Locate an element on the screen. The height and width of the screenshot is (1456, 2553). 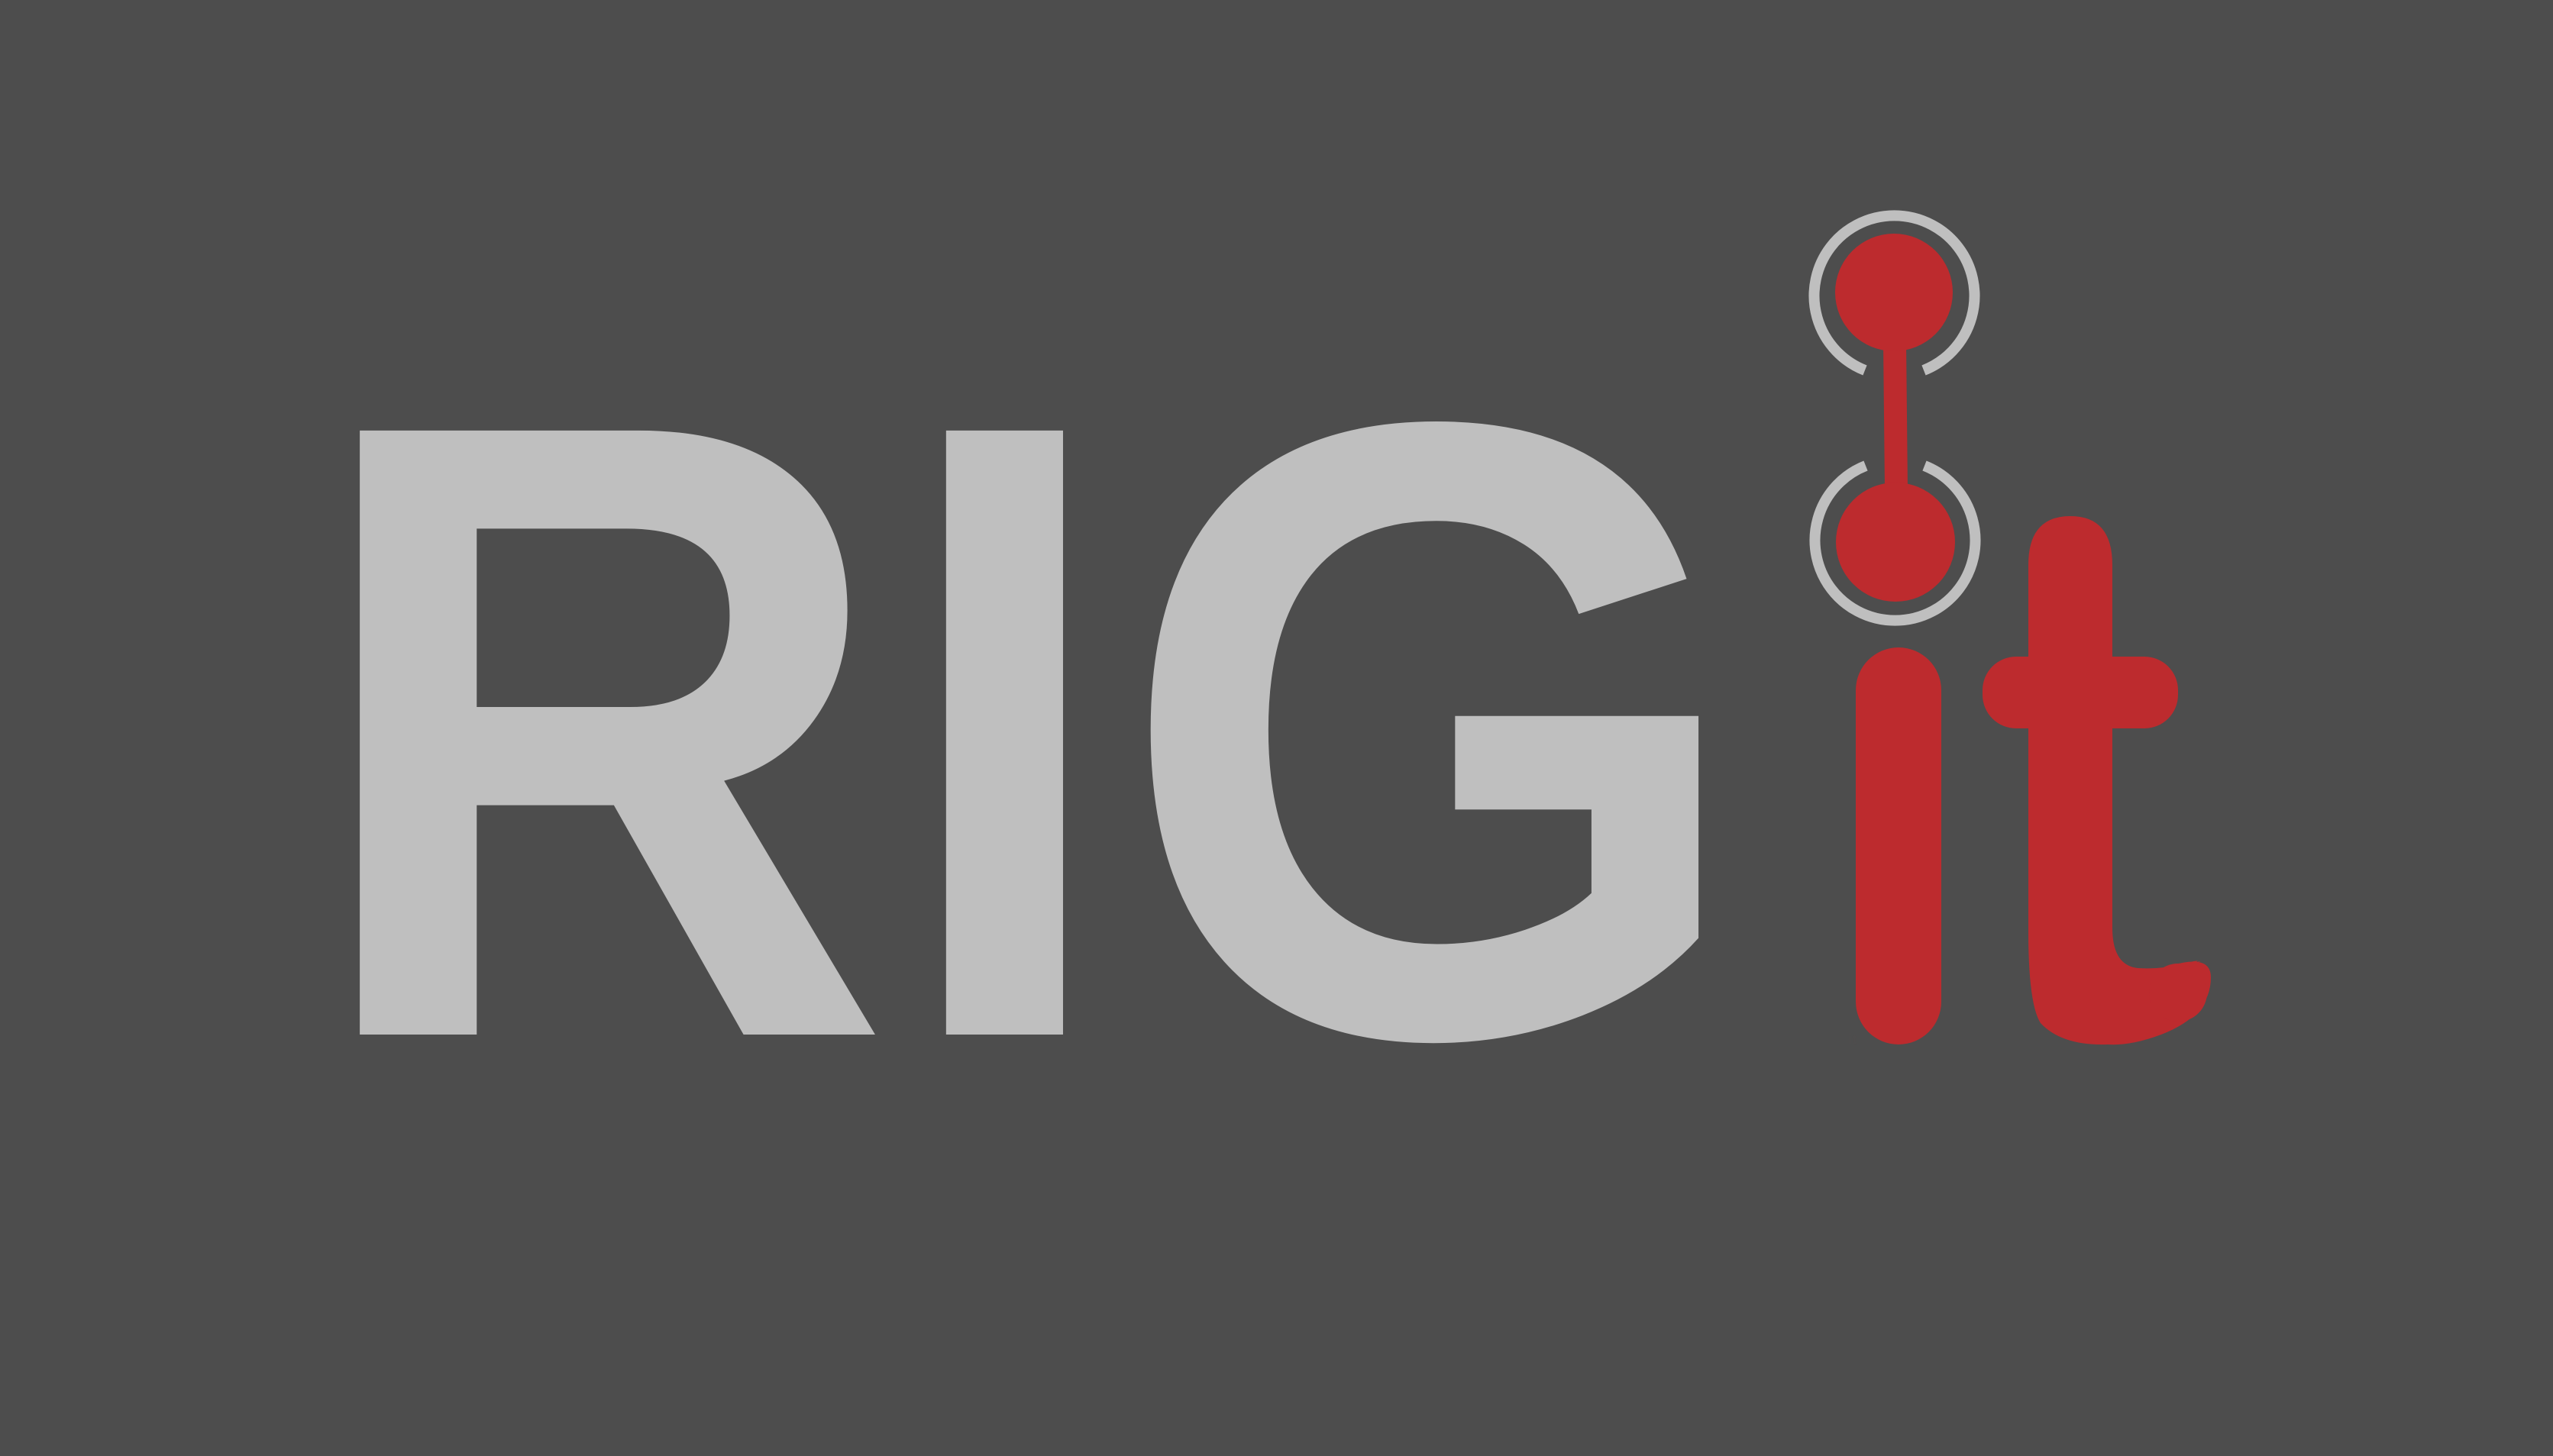
upper-joint-ring is located at coordinates (1894, 293).